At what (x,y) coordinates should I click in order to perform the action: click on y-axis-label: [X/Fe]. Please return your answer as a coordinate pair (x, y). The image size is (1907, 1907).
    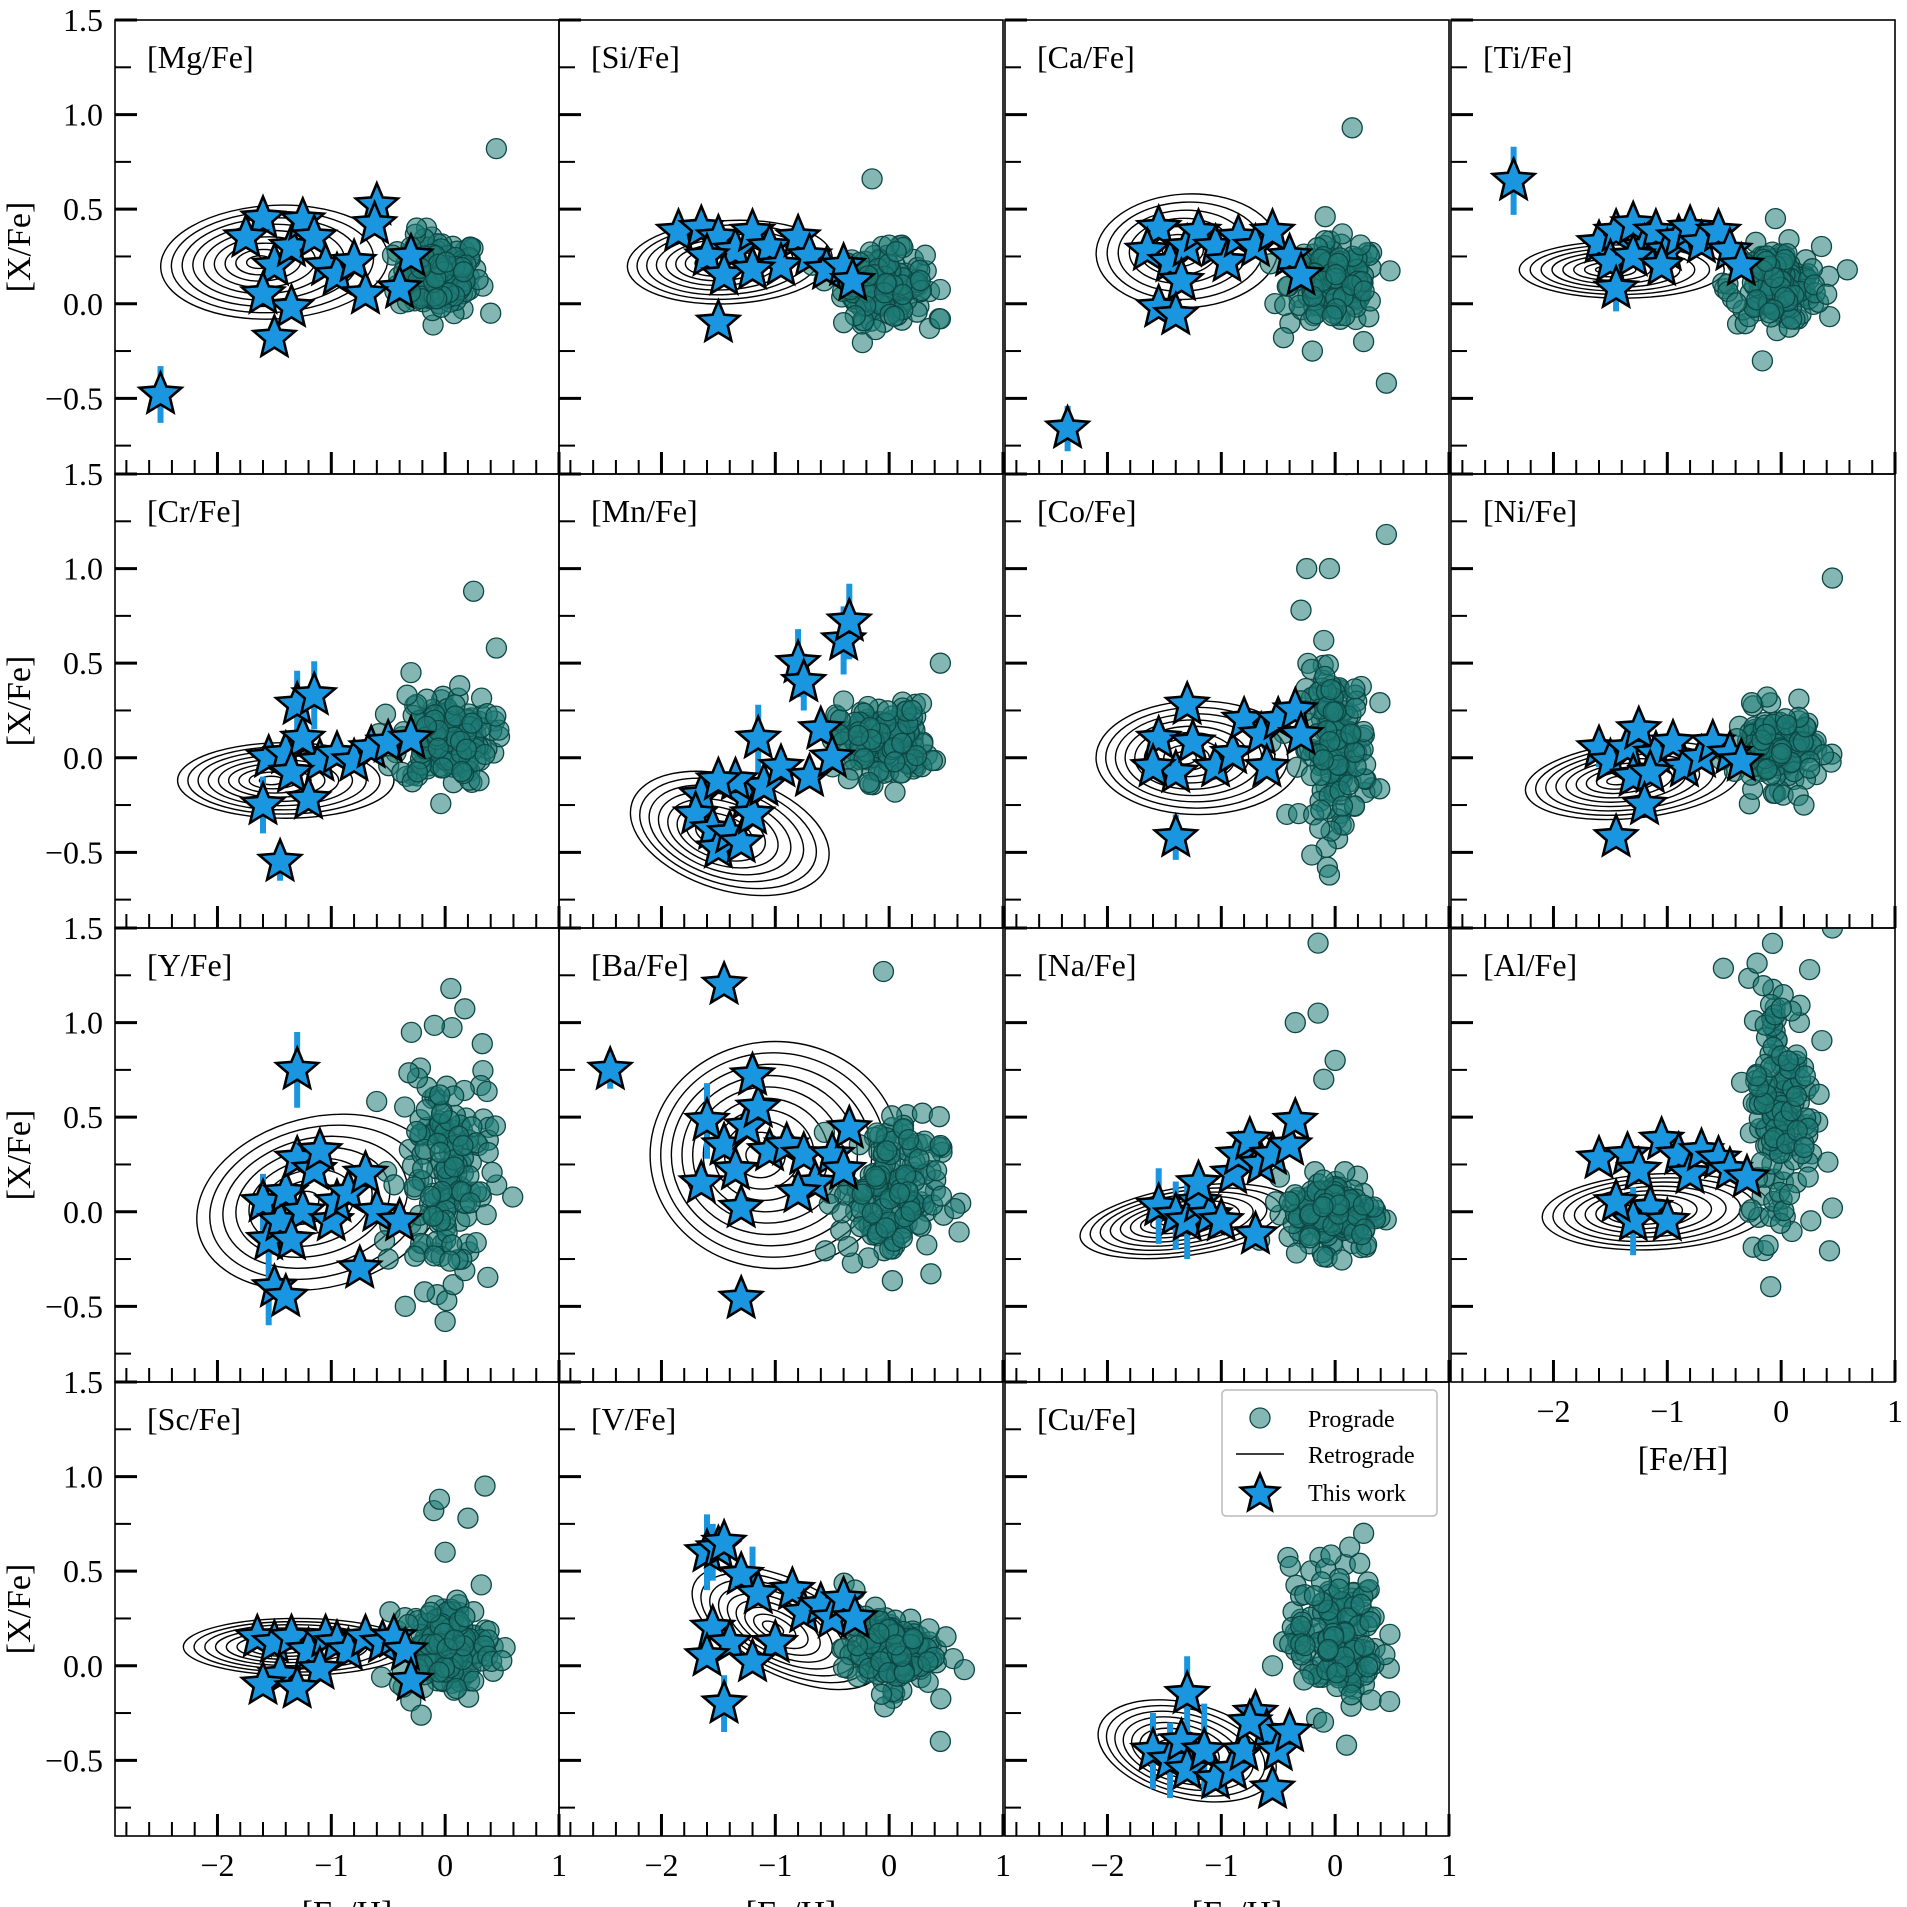
    Looking at the image, I should click on (19, 1609).